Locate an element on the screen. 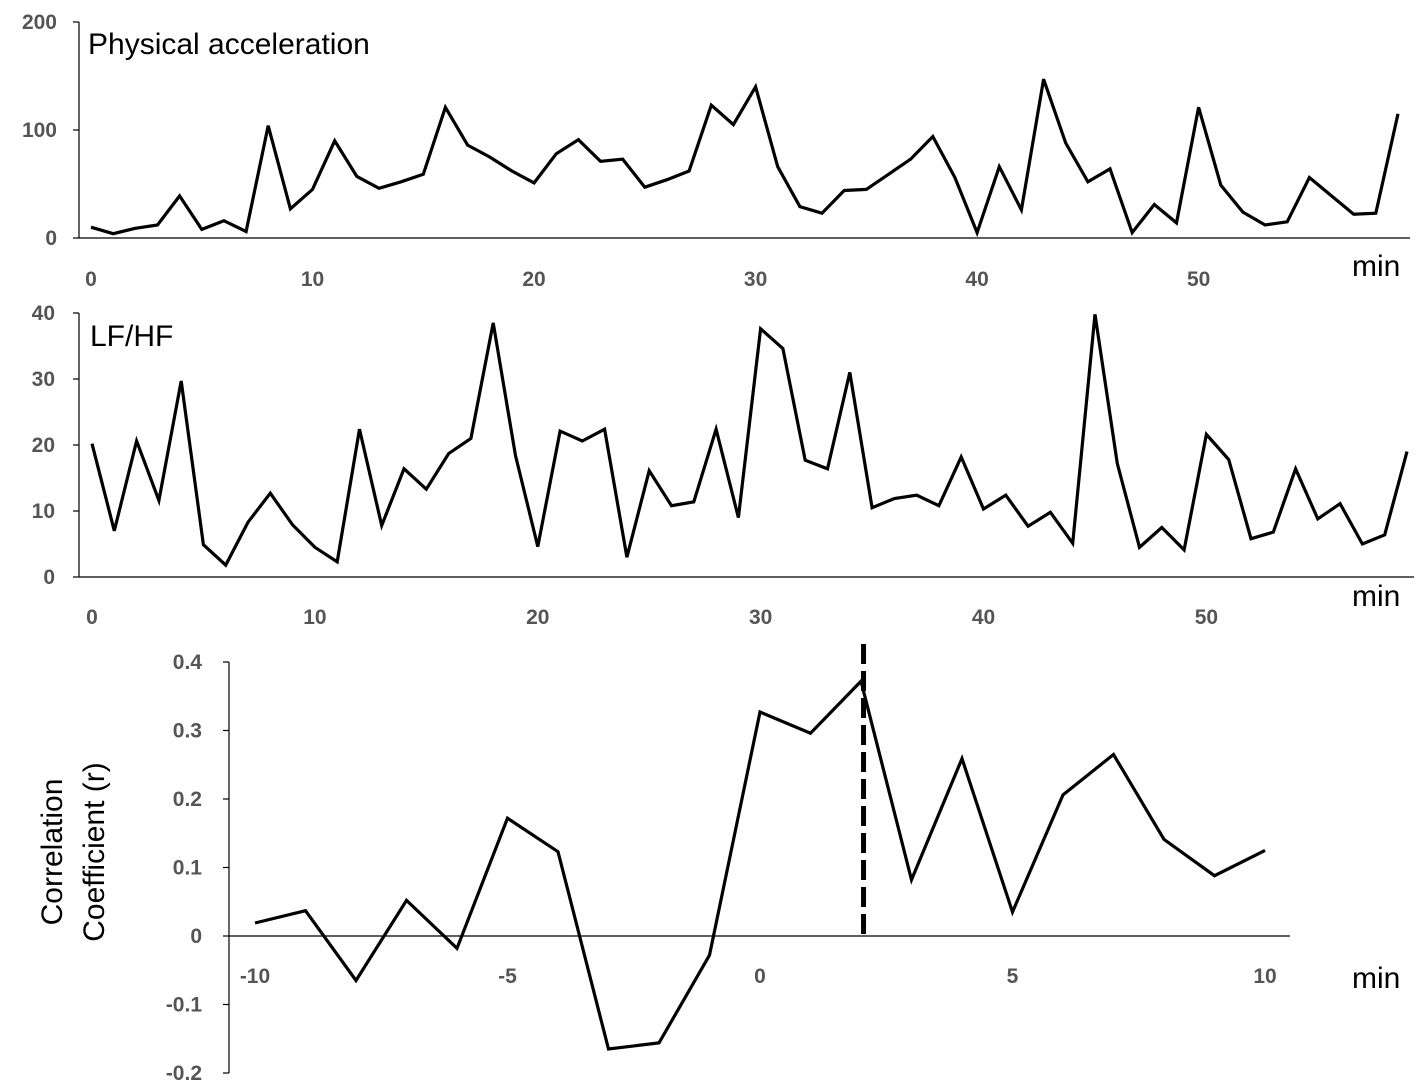  y-tick-label: 0.1 is located at coordinates (188, 868).